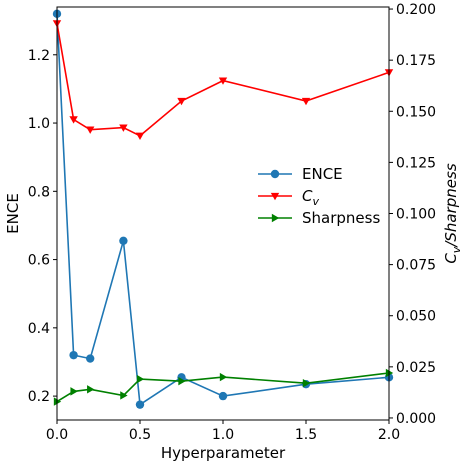 The image size is (467, 468). I want to click on y-right-axis-label: Cv/Sharpness, so click(452, 213).